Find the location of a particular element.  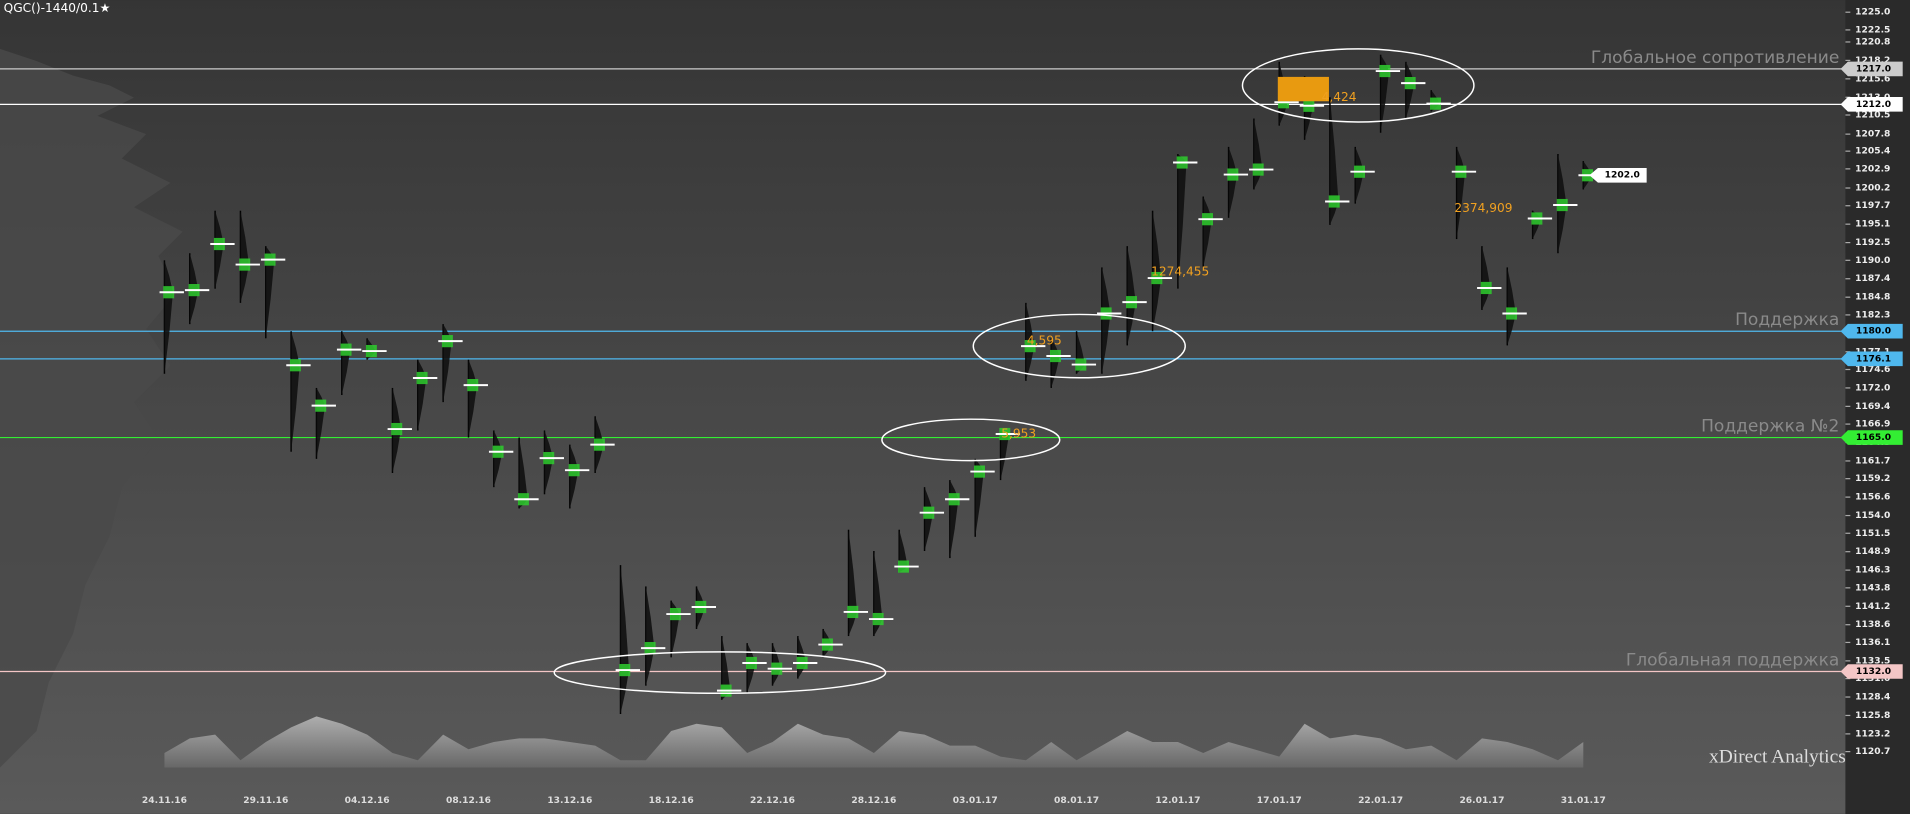

y-tick-label: 1159.2 is located at coordinates (1872, 479).